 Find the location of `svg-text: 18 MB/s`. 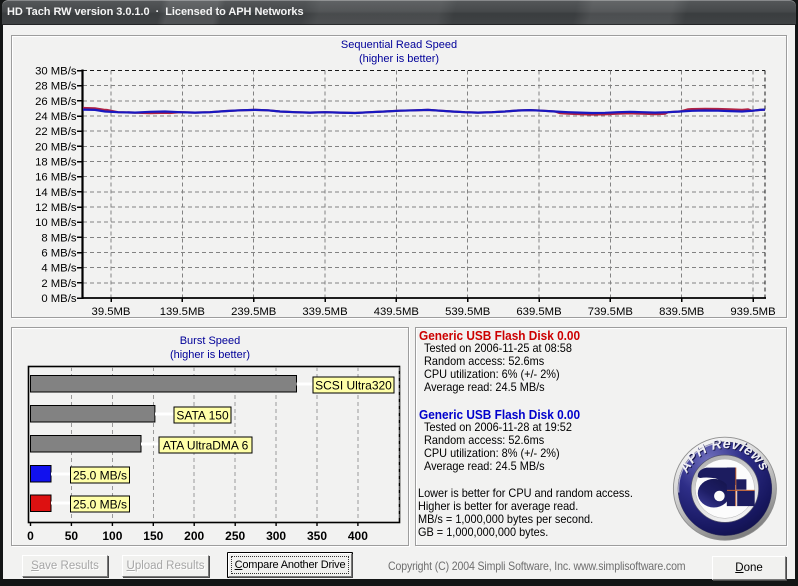

svg-text: 18 MB/s is located at coordinates (56, 163).